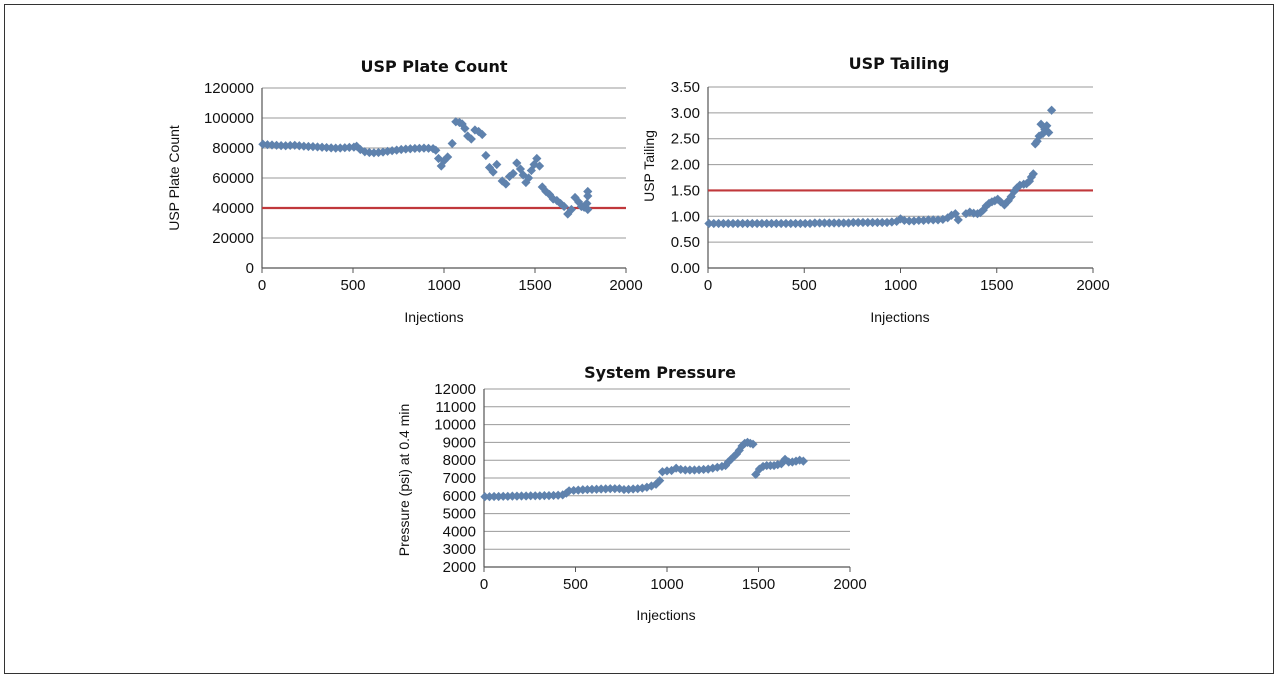 This screenshot has width=1280, height=680. Describe the element at coordinates (484, 584) in the screenshot. I see `chart-3-xtick-label: 0` at that location.